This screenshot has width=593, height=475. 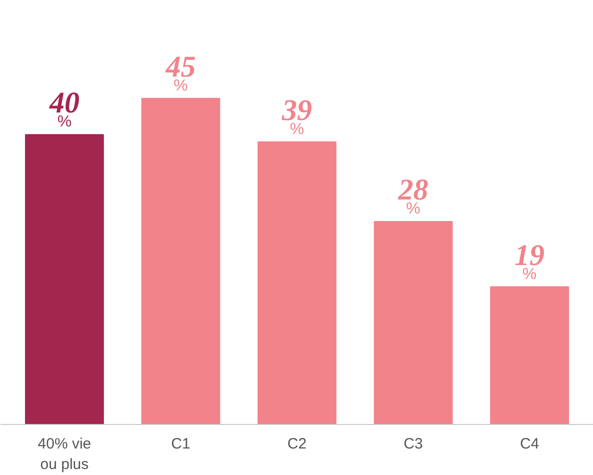 I want to click on x-tick-label: C1, so click(x=180, y=444).